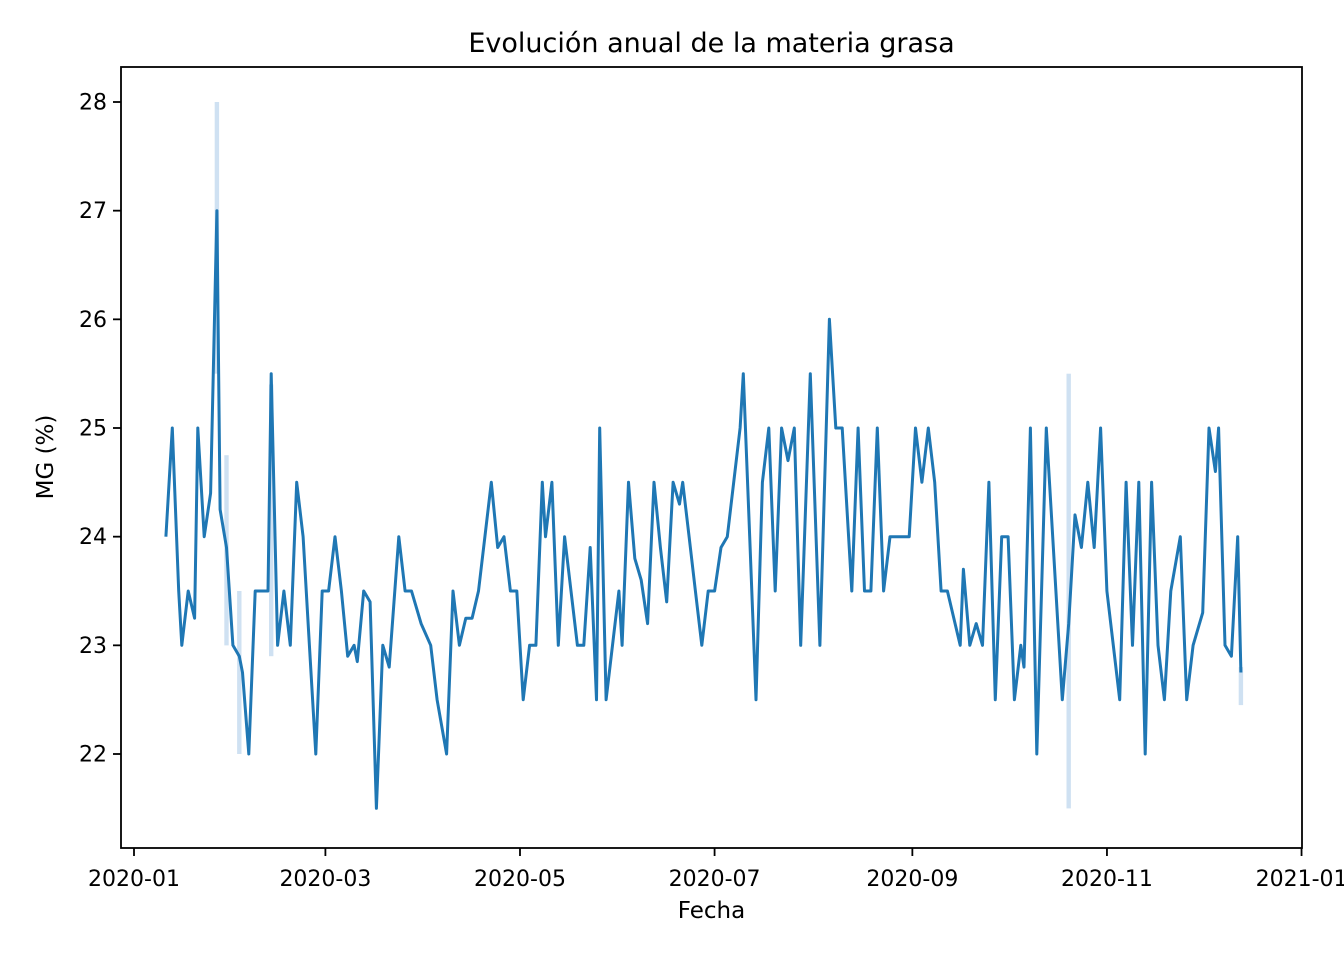 Image resolution: width=1344 pixels, height=960 pixels. I want to click on y-tick-label: 26, so click(93, 320).